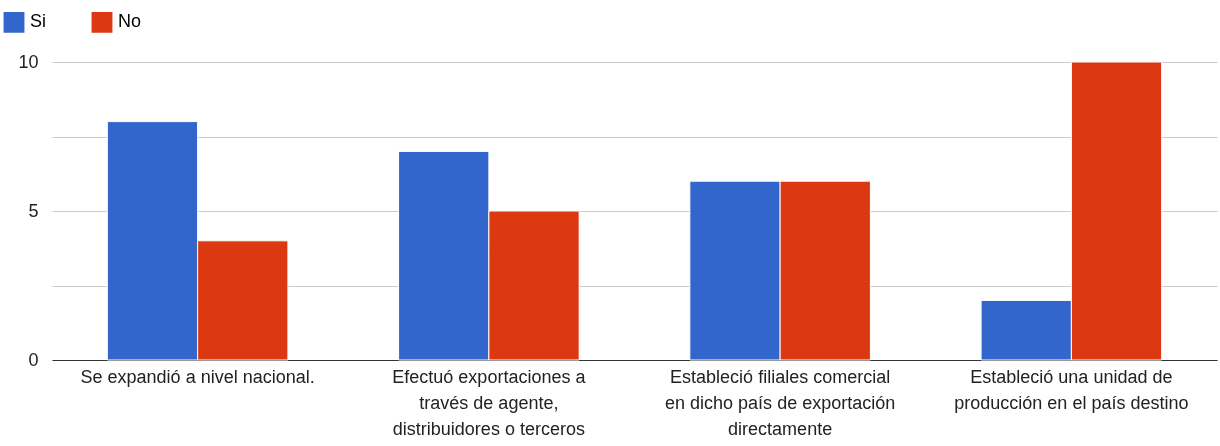 The height and width of the screenshot is (446, 1220). What do you see at coordinates (780, 402) in the screenshot?
I see `x-tick-label: Estableció filiales comercial en dicho país de exportación directamente` at bounding box center [780, 402].